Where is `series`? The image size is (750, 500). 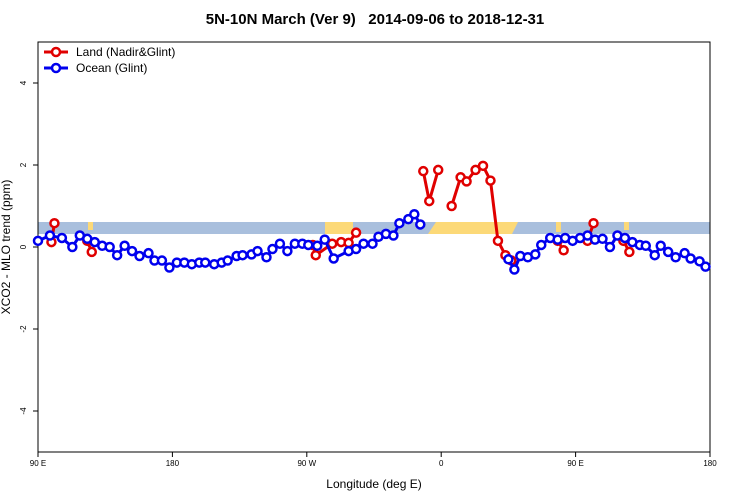 series is located at coordinates (371, 241).